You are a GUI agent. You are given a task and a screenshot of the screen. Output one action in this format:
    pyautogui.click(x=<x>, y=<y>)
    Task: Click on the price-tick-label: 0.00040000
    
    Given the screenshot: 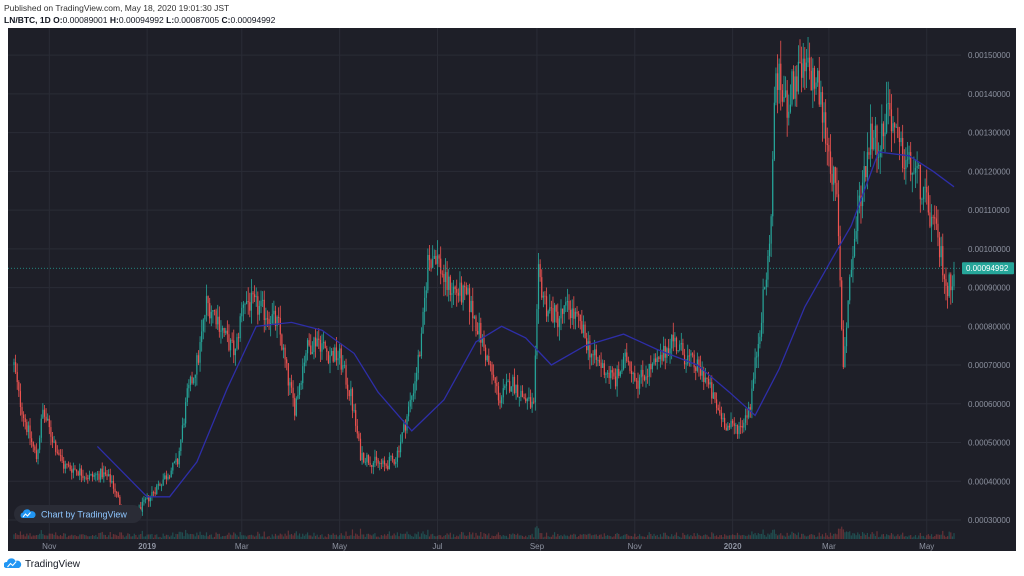 What is the action you would take?
    pyautogui.click(x=989, y=481)
    